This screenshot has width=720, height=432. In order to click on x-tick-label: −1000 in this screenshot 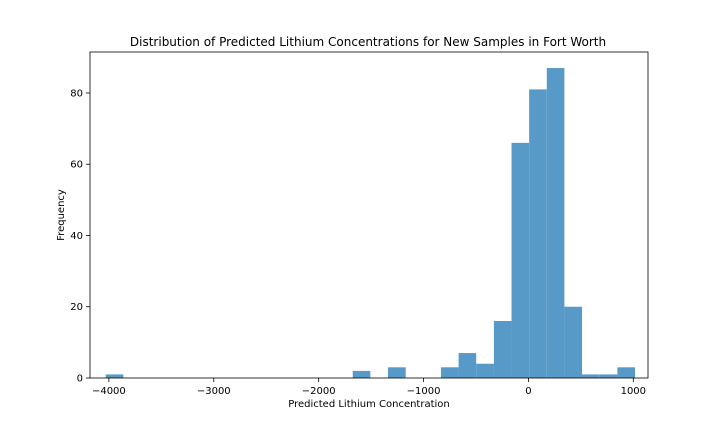, I will do `click(424, 391)`.